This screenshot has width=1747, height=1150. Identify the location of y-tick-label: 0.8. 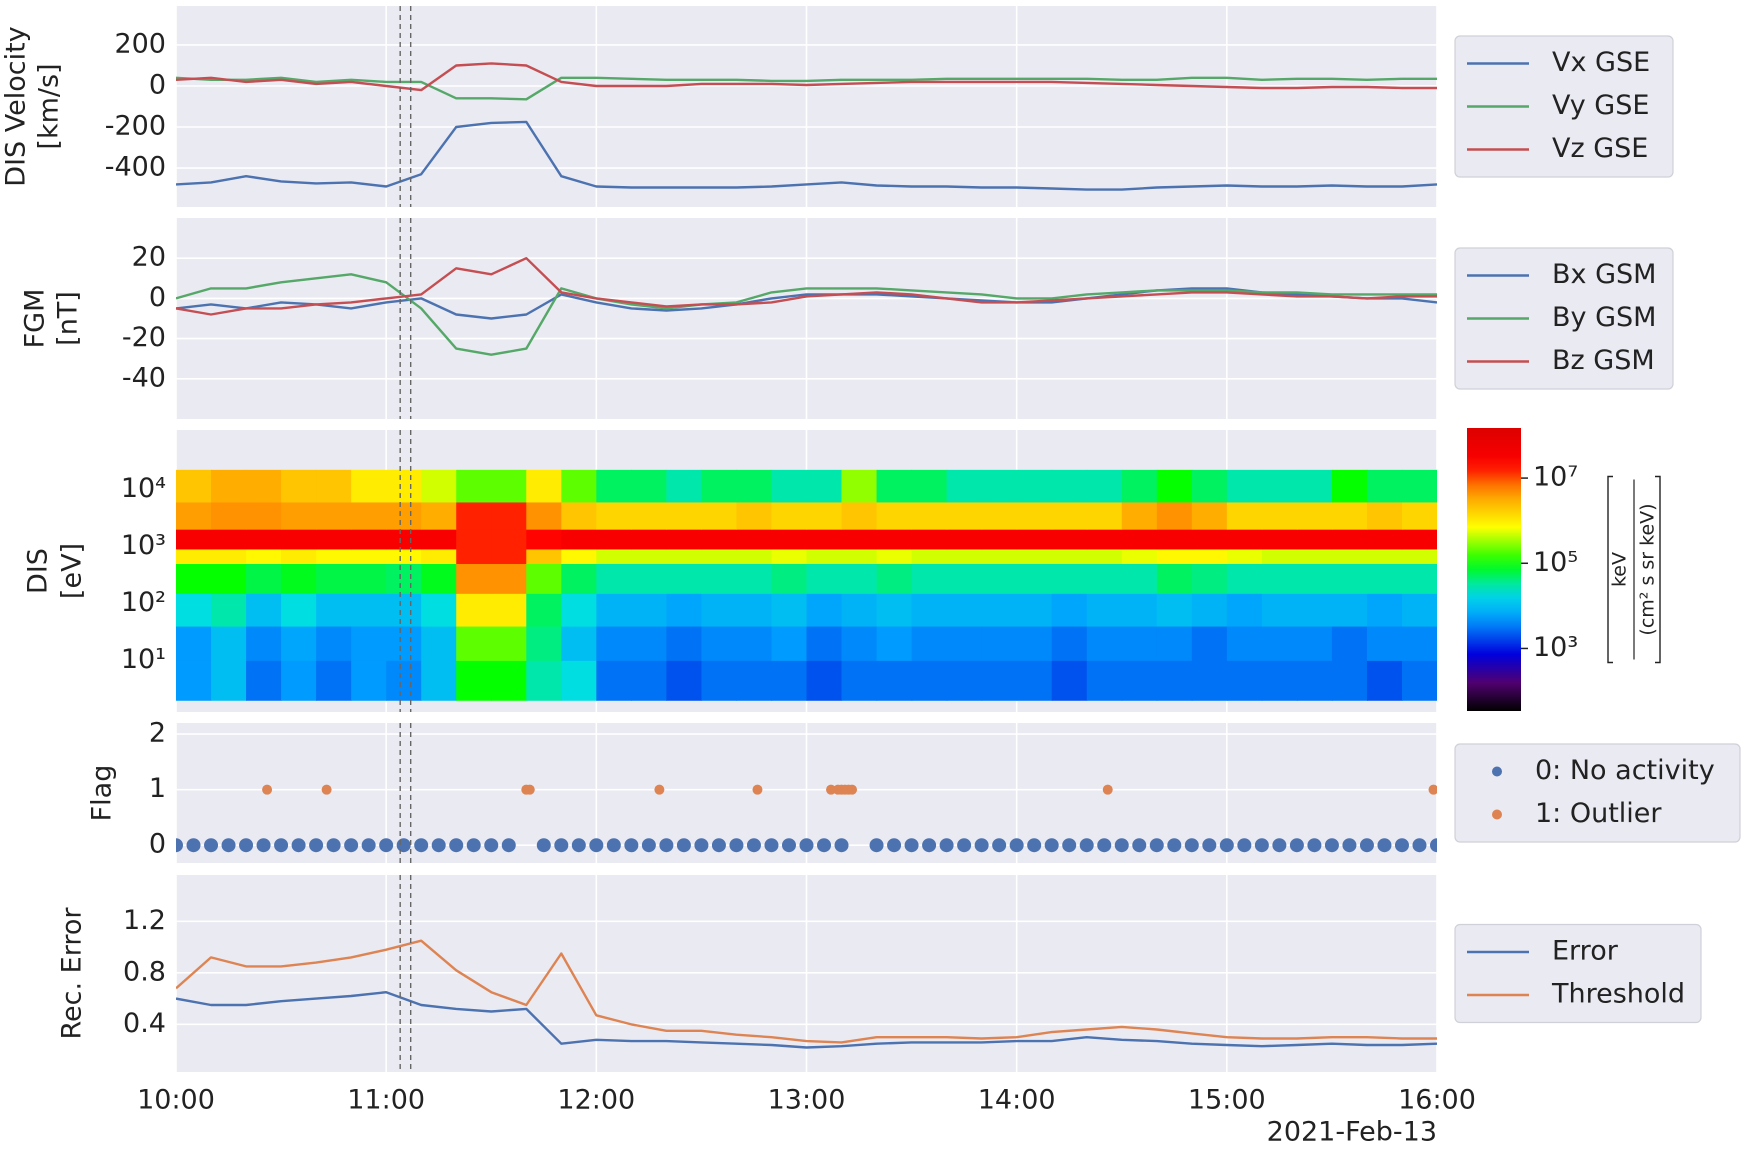
(144, 971).